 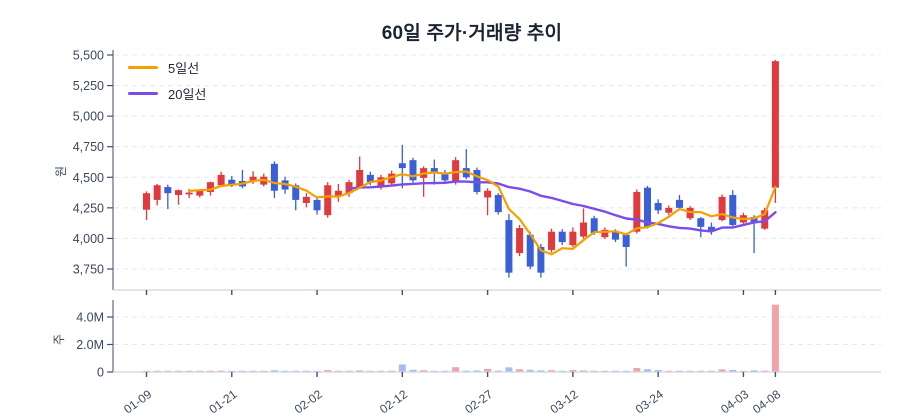 What do you see at coordinates (562, 206) in the screenshot?
I see `ma20-line` at bounding box center [562, 206].